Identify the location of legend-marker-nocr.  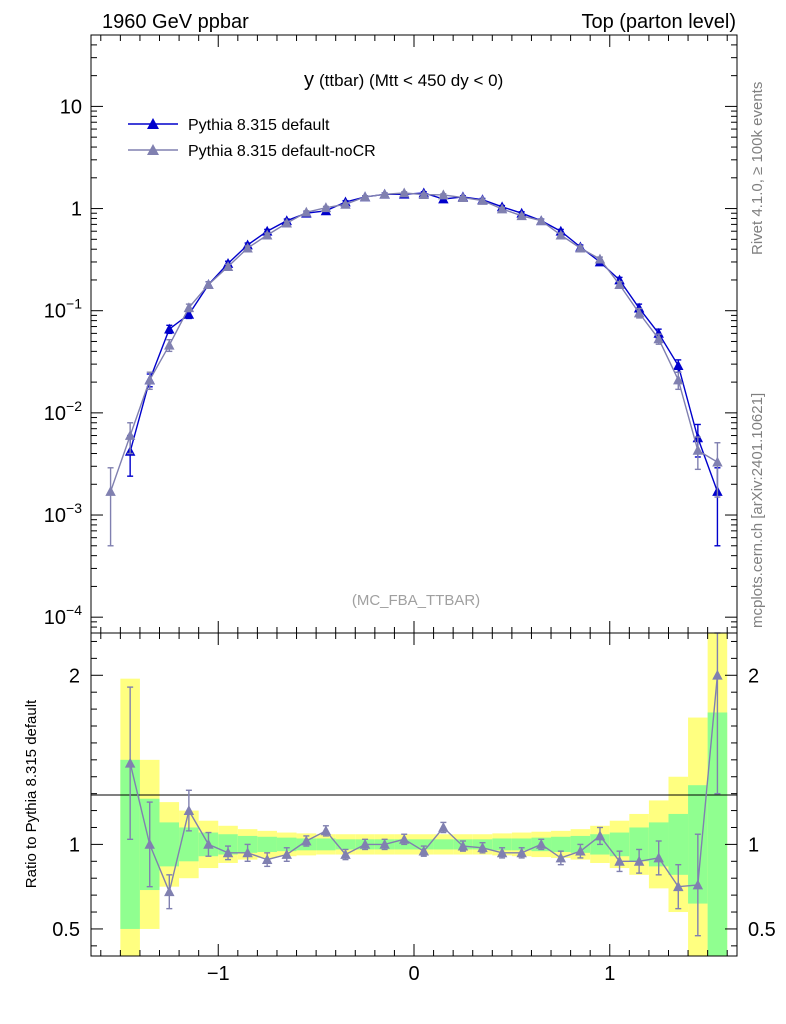
(153, 149).